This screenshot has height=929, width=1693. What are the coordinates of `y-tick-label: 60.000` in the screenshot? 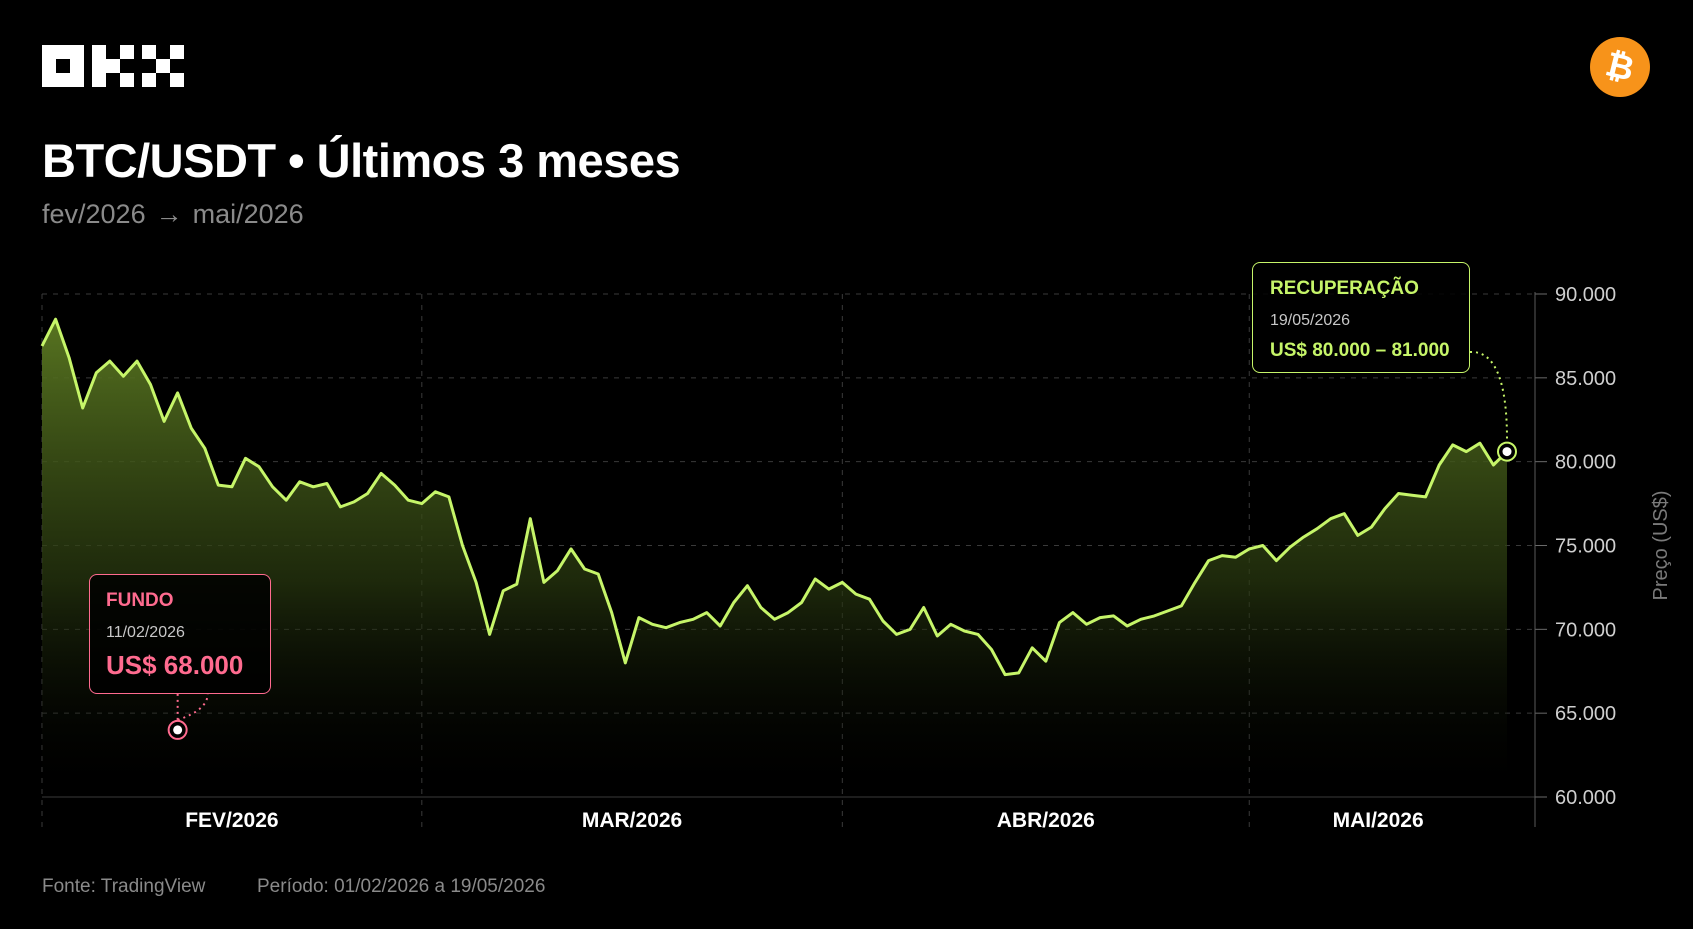 It's located at (1585, 798).